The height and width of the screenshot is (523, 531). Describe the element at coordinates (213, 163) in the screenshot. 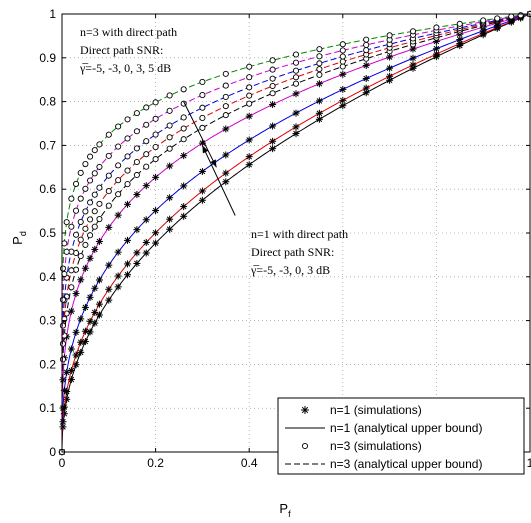

I see `arrow-head` at that location.